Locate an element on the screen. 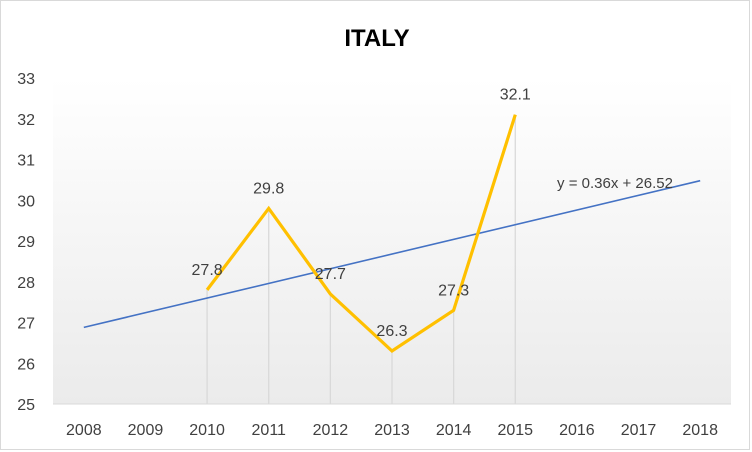 This screenshot has height=452, width=752. y-tick-label: 25 is located at coordinates (26, 405).